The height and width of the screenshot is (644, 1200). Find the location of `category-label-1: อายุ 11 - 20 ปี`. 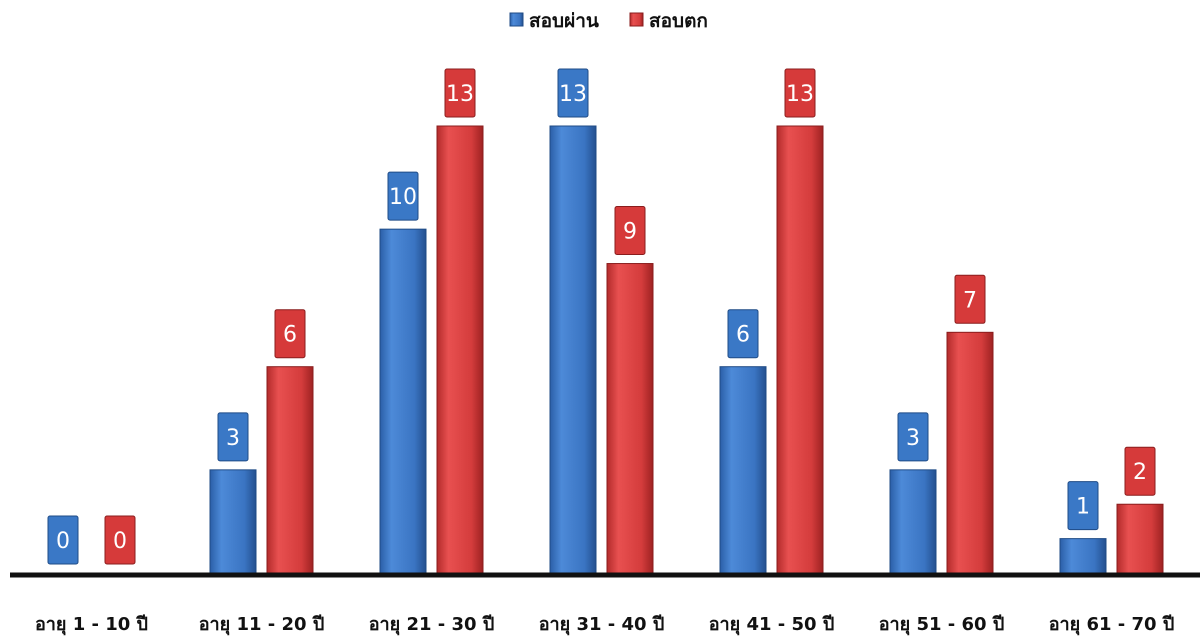

category-label-1: อายุ 11 - 20 ปี is located at coordinates (262, 625).